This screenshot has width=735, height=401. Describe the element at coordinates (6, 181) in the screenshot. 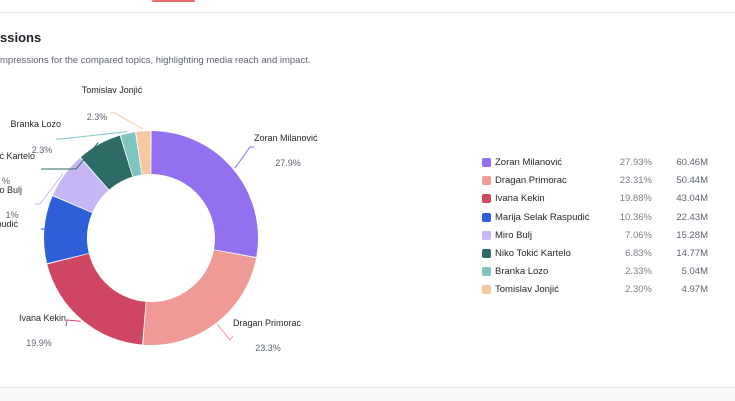

I see `callout-percent: %` at that location.